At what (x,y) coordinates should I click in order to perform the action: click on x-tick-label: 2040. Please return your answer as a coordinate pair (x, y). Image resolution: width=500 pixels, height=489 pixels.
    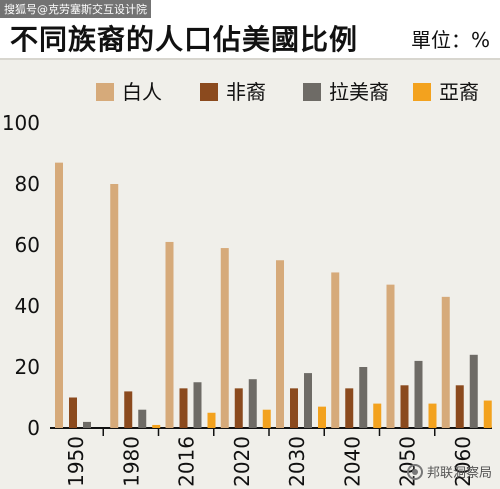
    Looking at the image, I should click on (352, 461).